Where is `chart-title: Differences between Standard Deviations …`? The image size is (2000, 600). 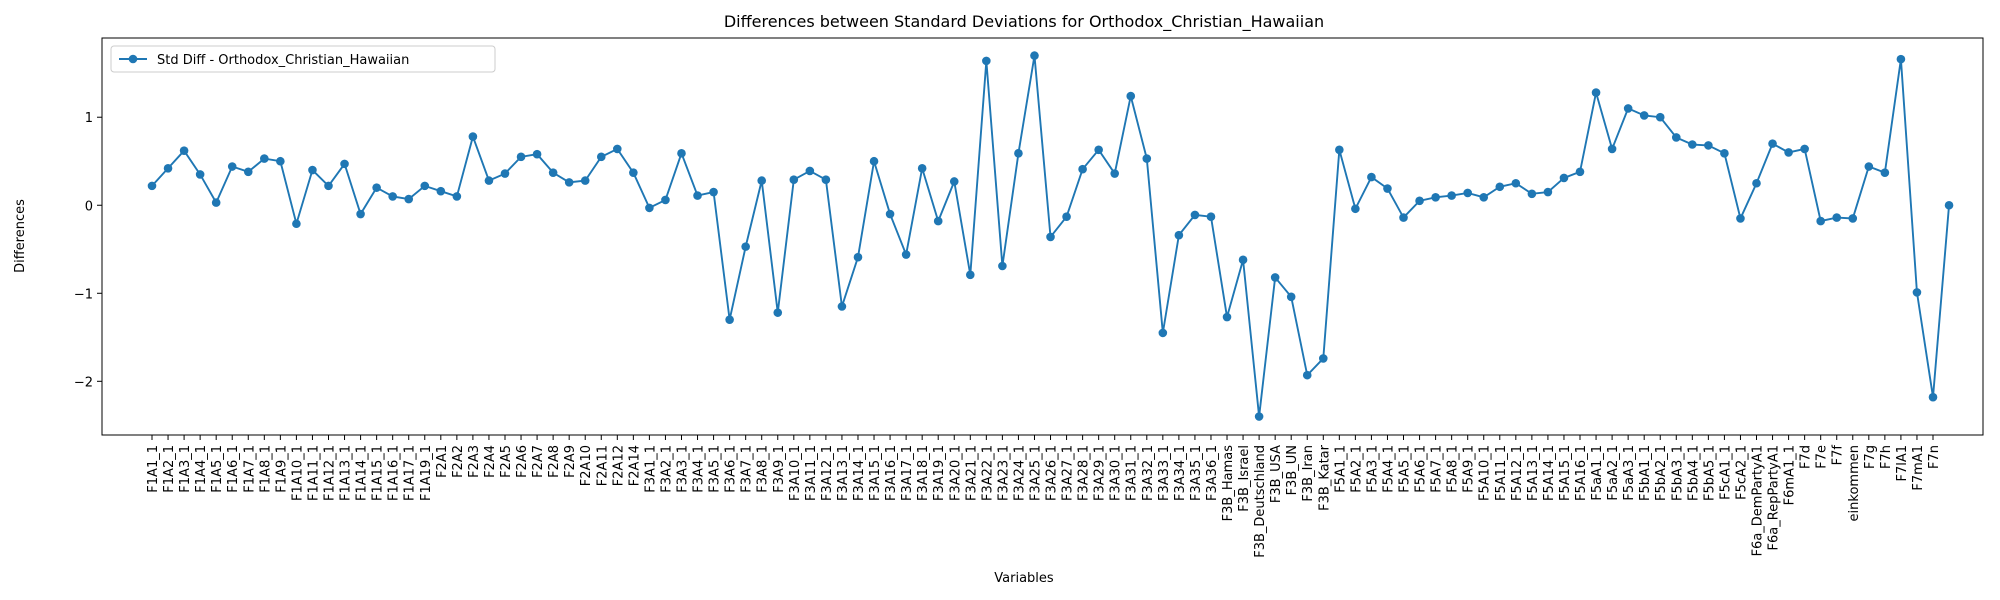 chart-title: Differences between Standard Deviations … is located at coordinates (1024, 22).